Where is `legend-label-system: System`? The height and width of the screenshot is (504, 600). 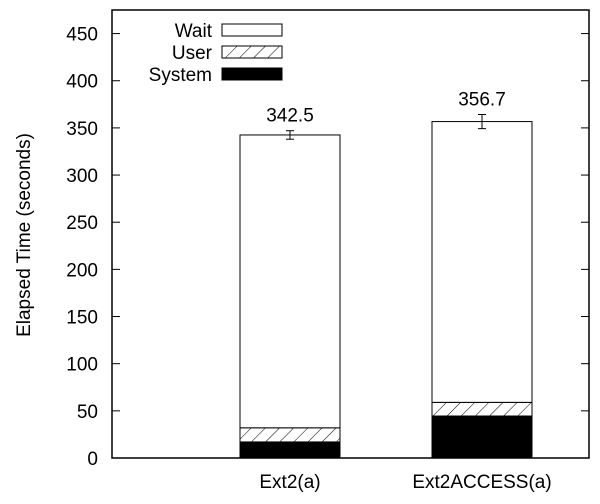 legend-label-system: System is located at coordinates (180, 75).